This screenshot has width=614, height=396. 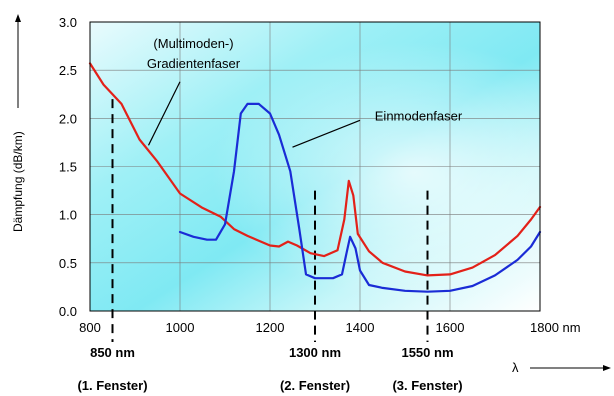 What do you see at coordinates (315, 352) in the screenshot?
I see `window-label: 1300 nm` at bounding box center [315, 352].